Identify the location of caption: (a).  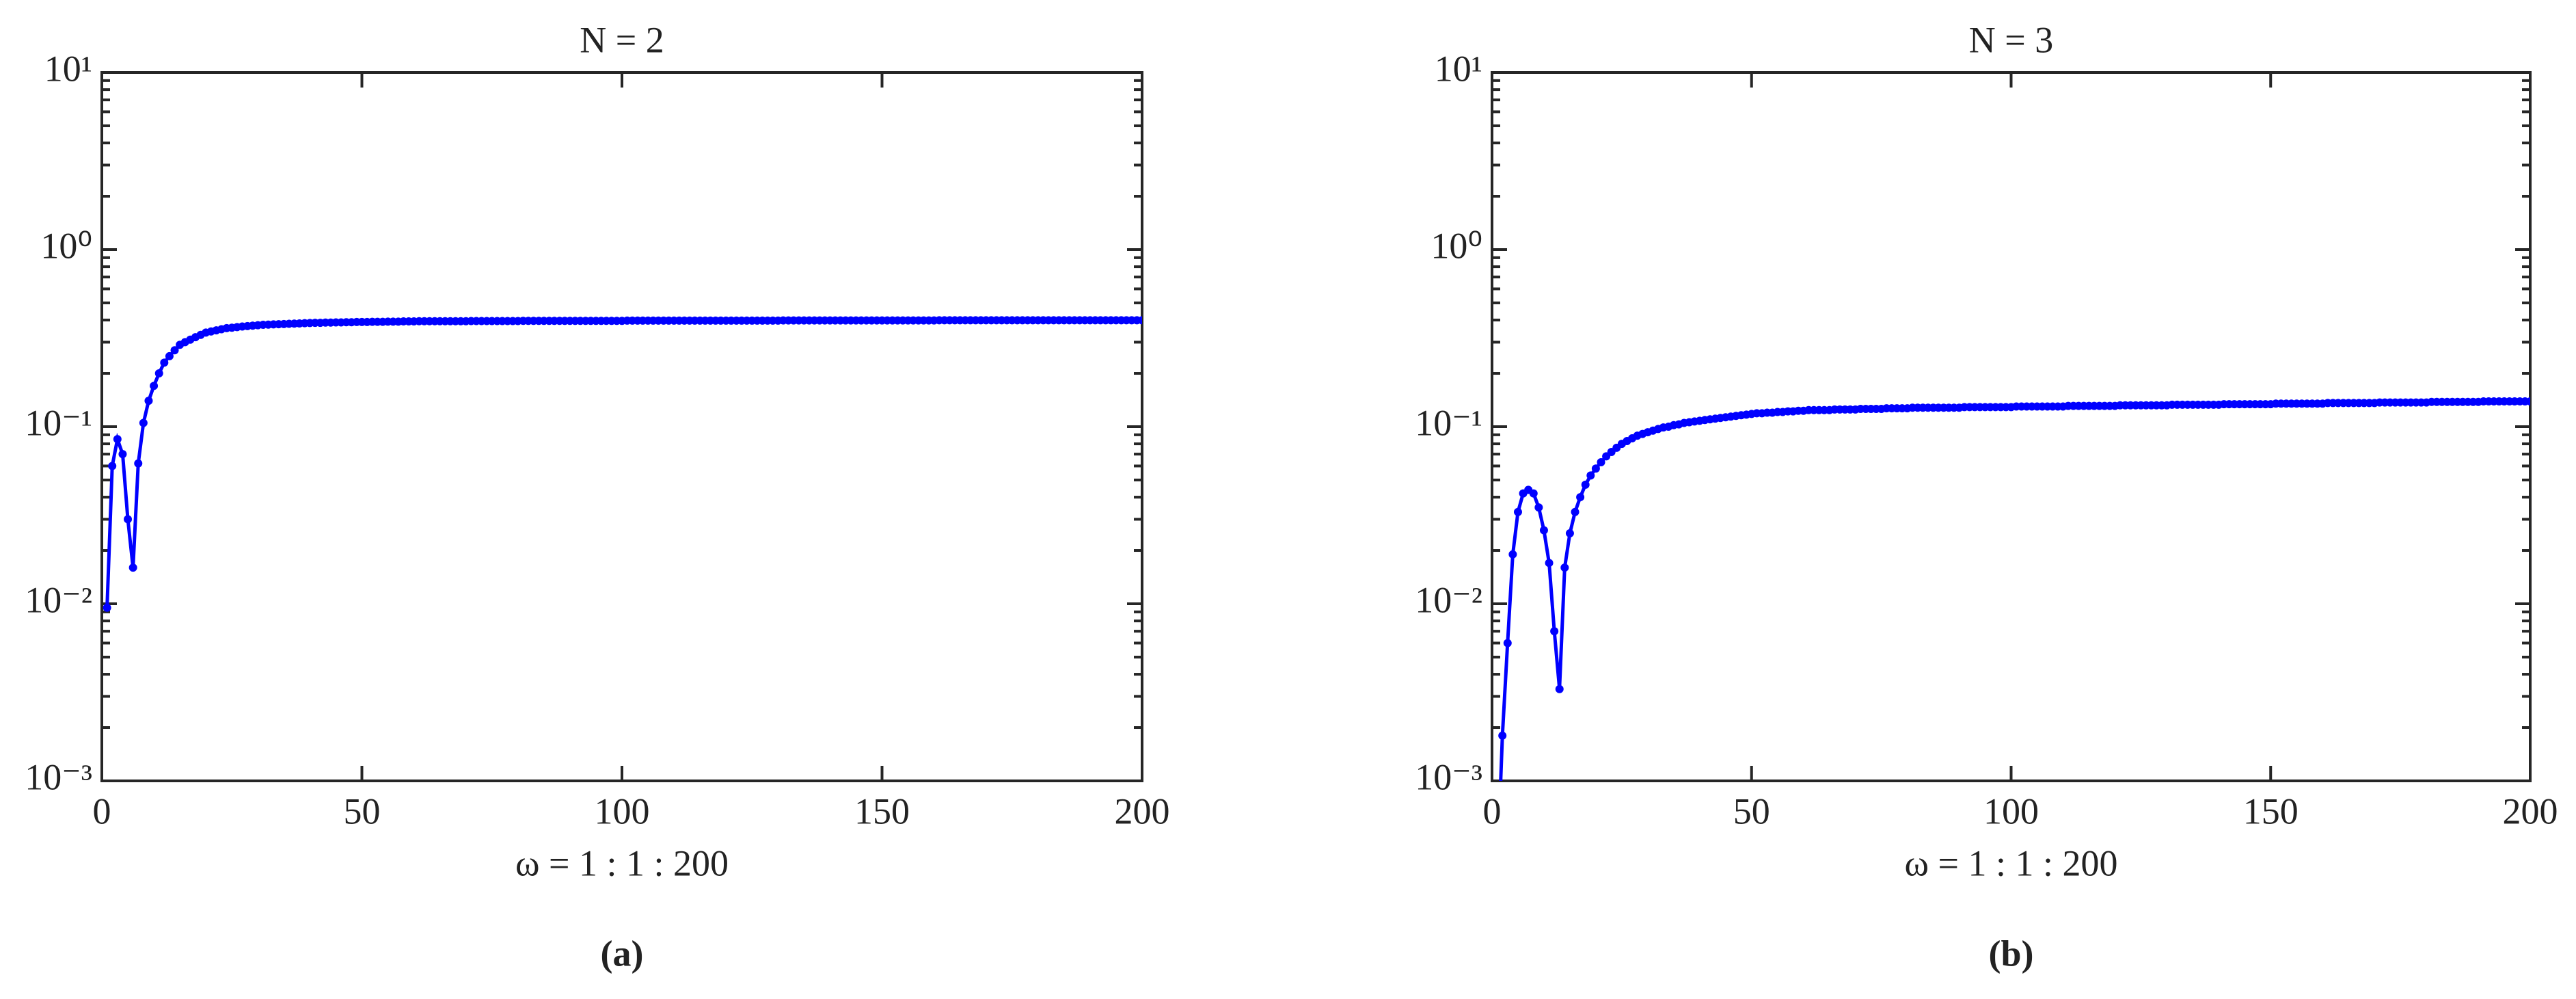
(622, 953).